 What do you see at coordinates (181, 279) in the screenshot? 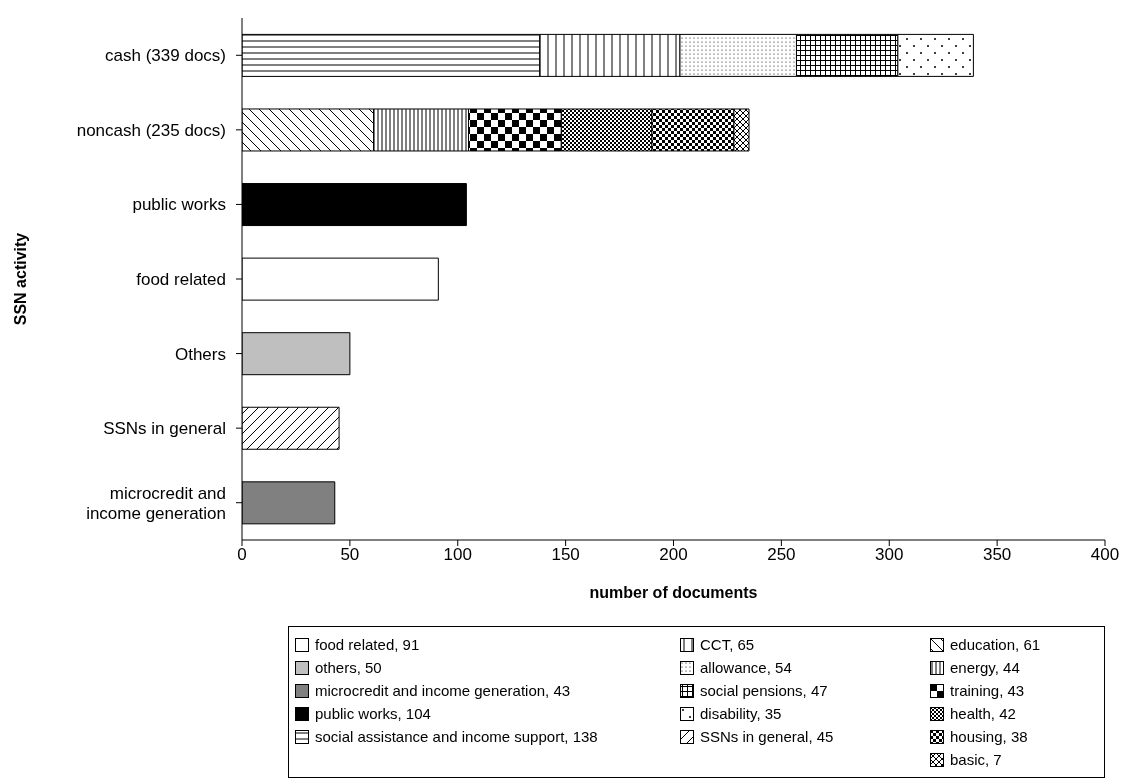
I see `y-tick-label: food related` at bounding box center [181, 279].